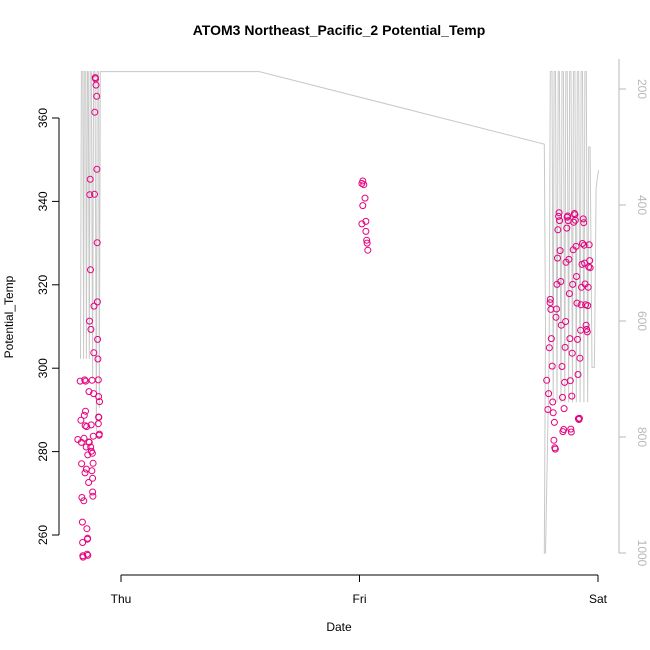  What do you see at coordinates (642, 553) in the screenshot?
I see `right-tick-label: 1000` at bounding box center [642, 553].